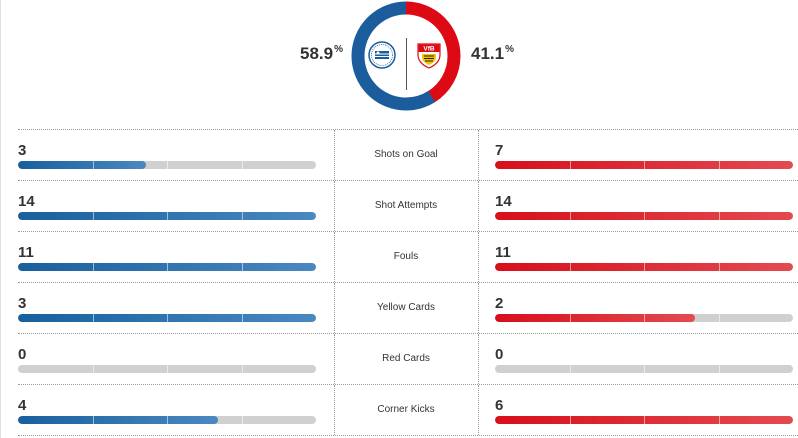 The image size is (798, 438). I want to click on home-stat-value: 4, so click(22, 405).